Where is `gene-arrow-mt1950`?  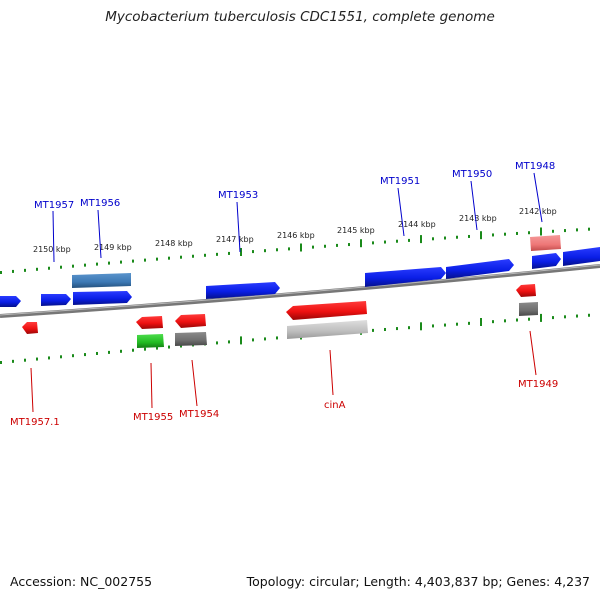
gene-arrow-mt1950 is located at coordinates (480, 269).